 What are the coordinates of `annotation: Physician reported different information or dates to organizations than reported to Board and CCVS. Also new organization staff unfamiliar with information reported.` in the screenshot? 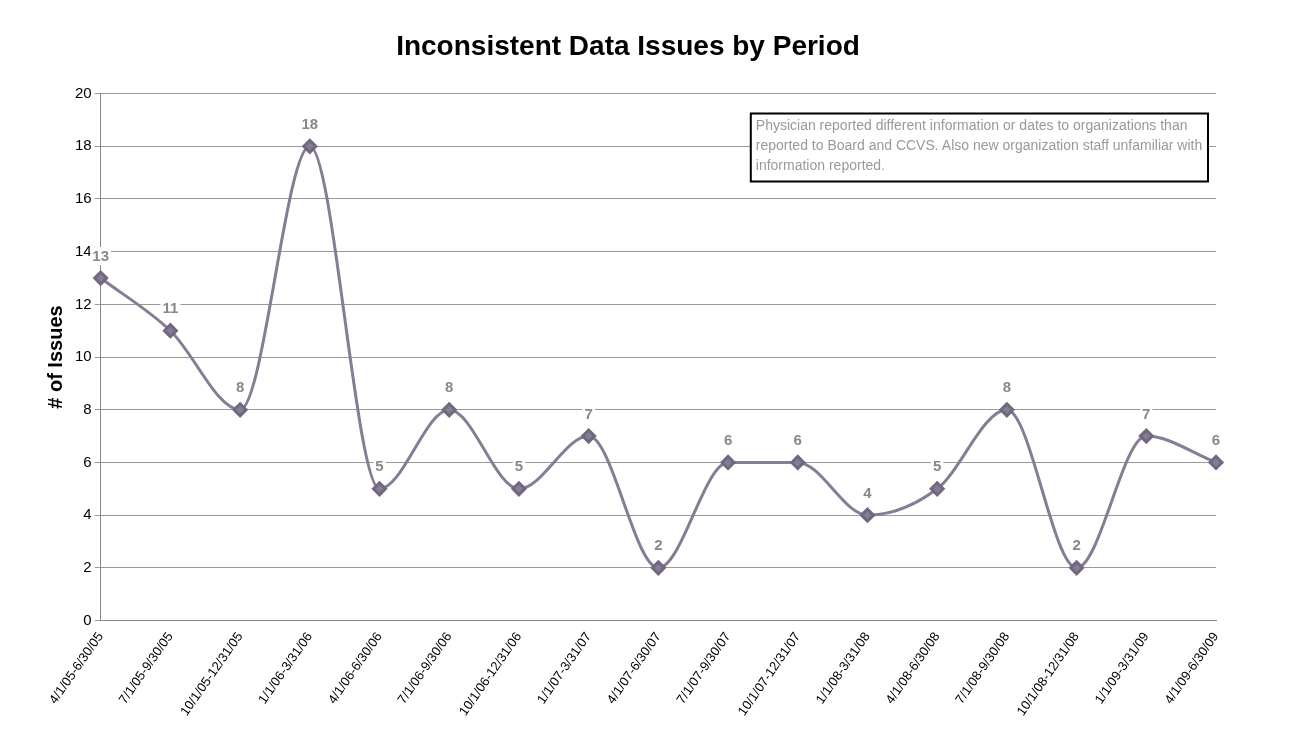 It's located at (979, 145).